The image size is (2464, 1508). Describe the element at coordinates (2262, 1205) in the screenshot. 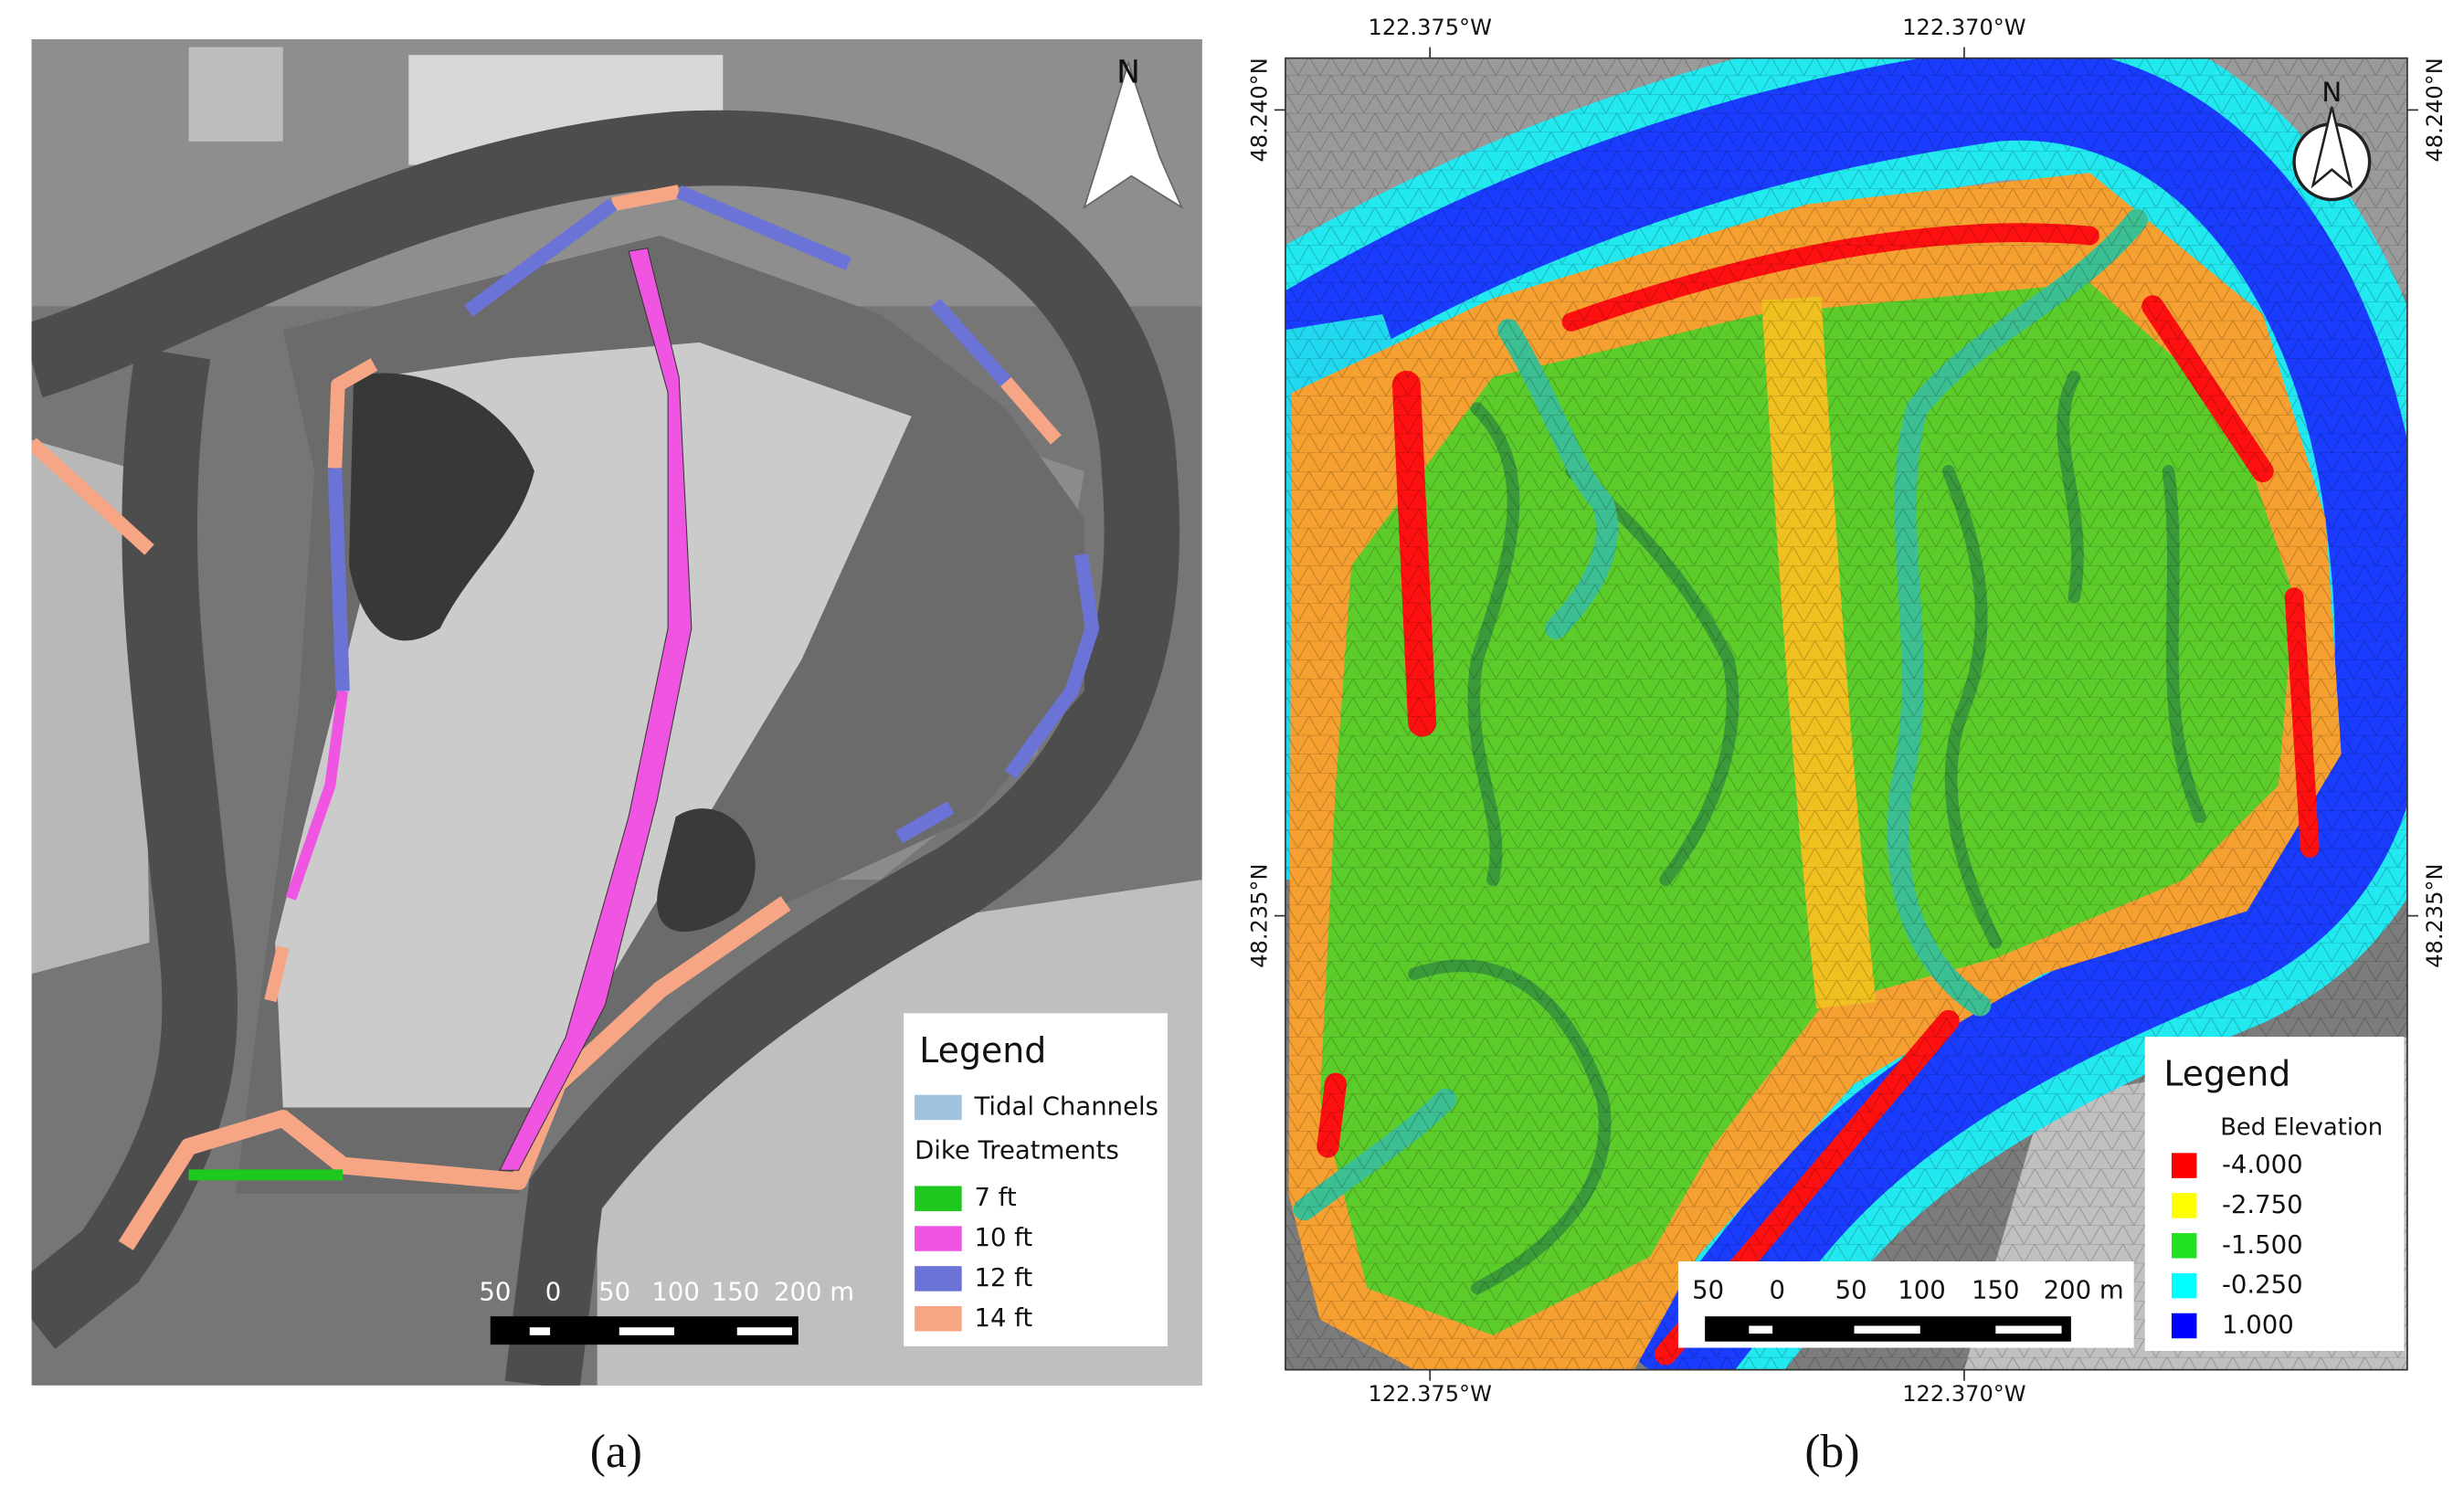

I see `legend-label: -2.750` at that location.